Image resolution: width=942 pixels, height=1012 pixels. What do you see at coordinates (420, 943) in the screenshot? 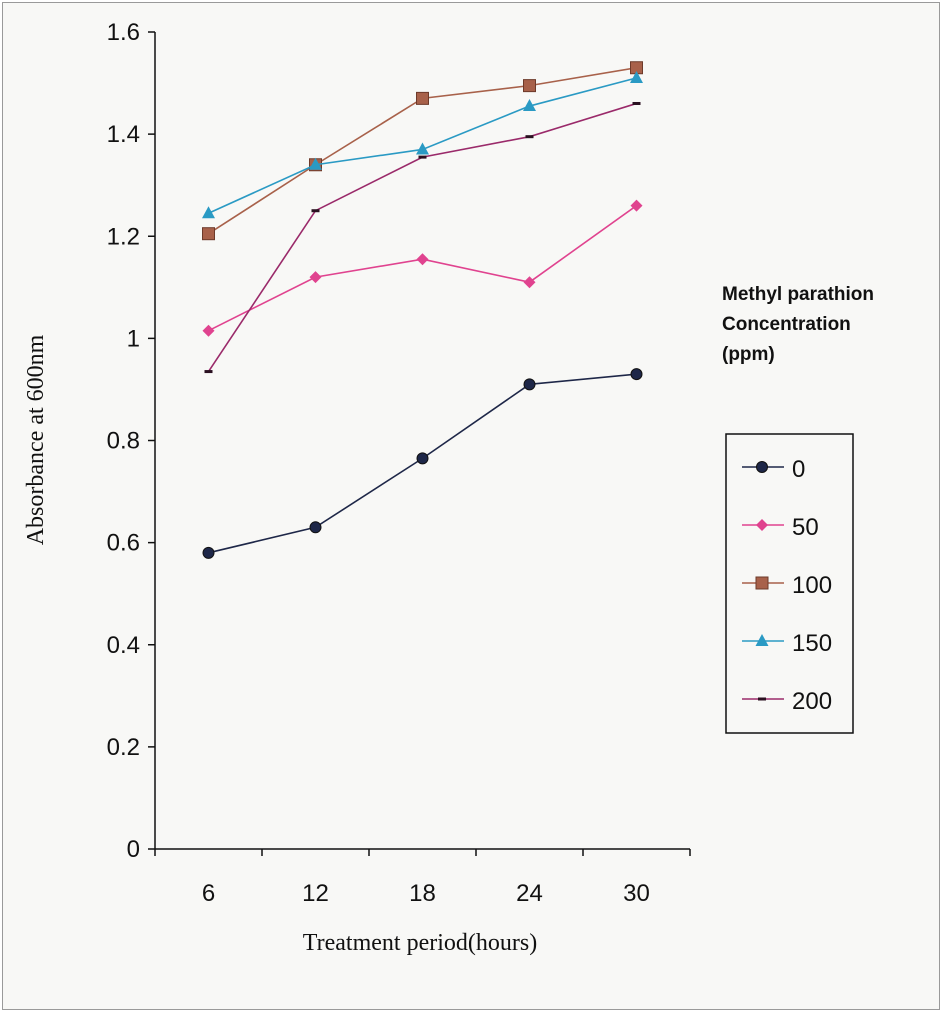
I see `x-axis-label: Treatment period(hours)` at bounding box center [420, 943].